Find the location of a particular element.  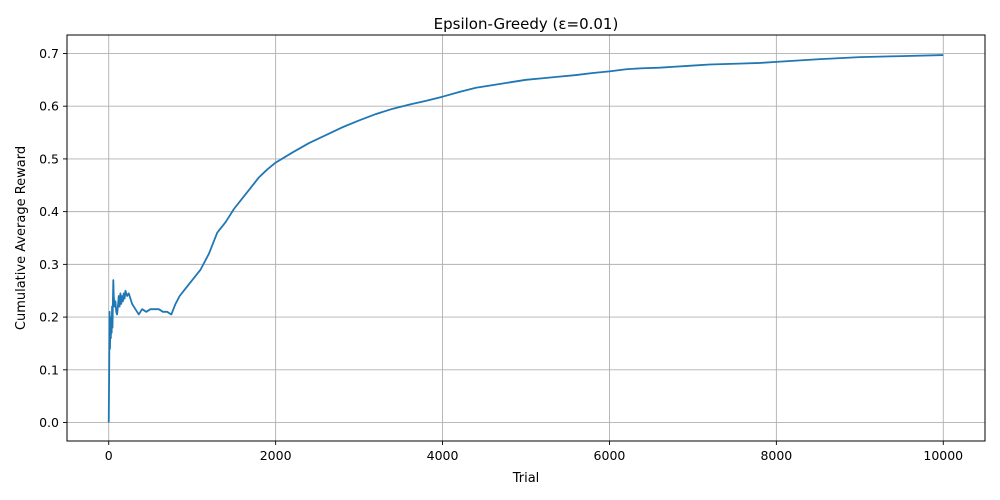

y-axis-label: Cumulative Average Reward is located at coordinates (21, 238).